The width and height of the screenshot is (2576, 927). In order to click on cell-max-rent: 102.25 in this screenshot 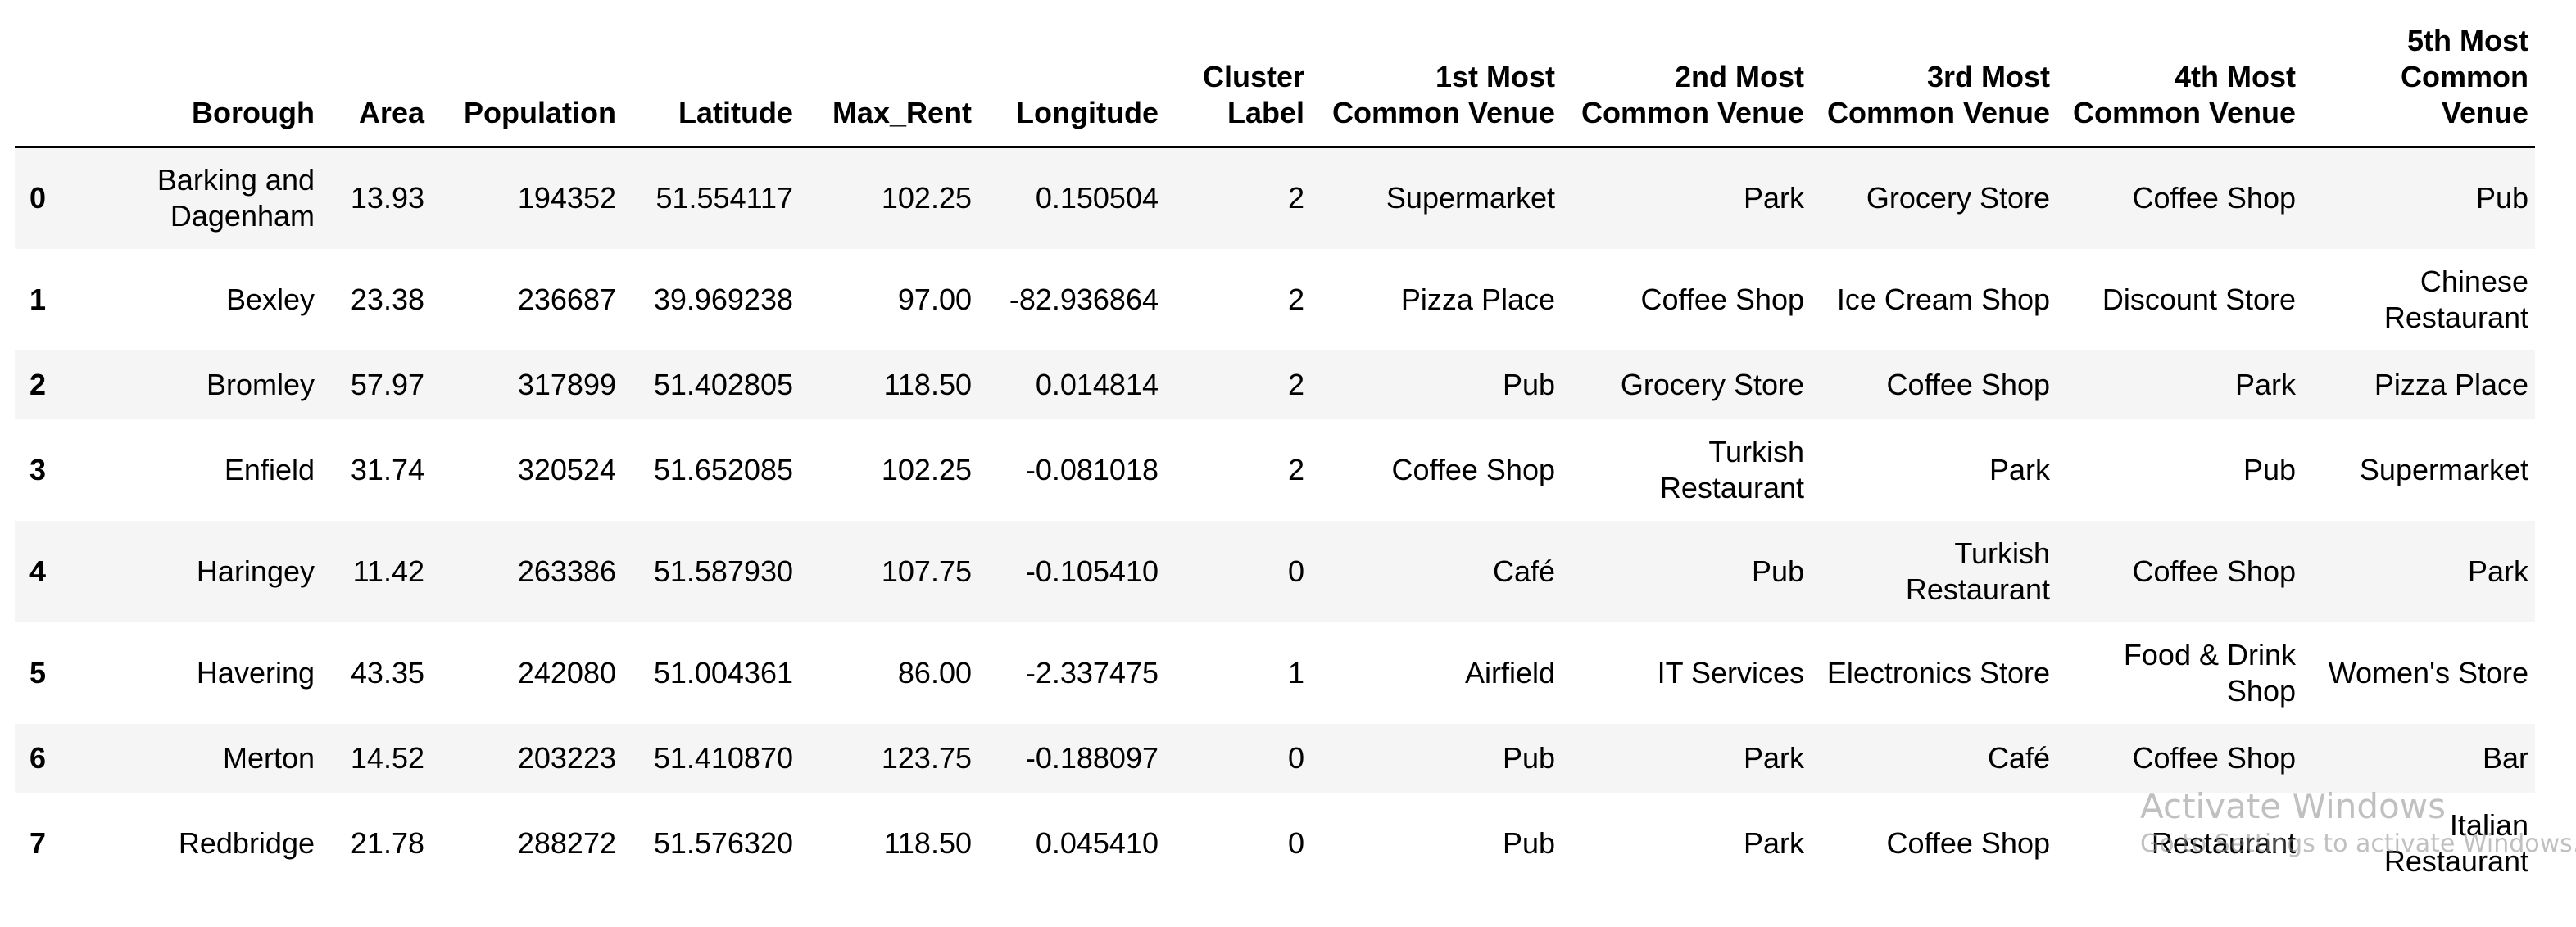, I will do `click(926, 198)`.